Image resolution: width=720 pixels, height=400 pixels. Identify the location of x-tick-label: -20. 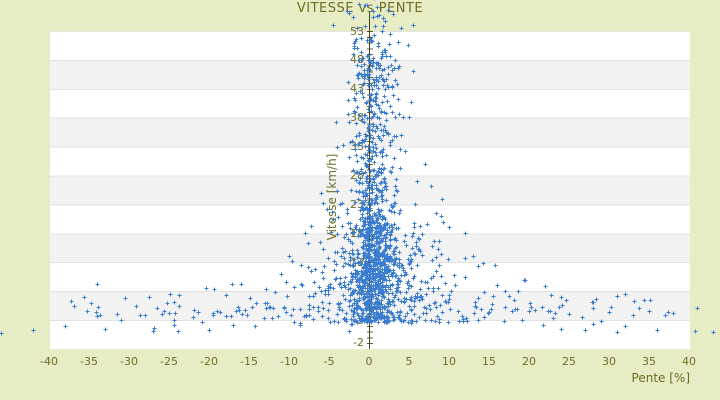
(209, 361).